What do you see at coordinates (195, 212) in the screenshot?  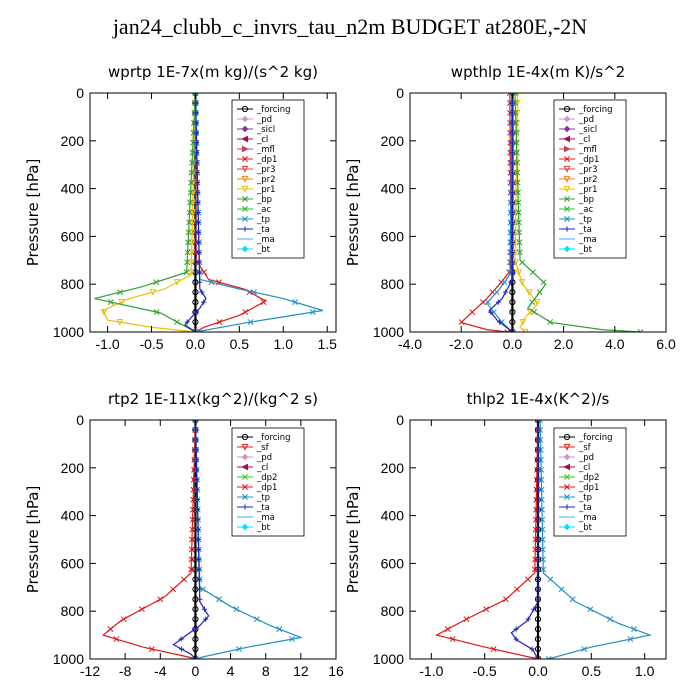 I see `series-line_ta` at bounding box center [195, 212].